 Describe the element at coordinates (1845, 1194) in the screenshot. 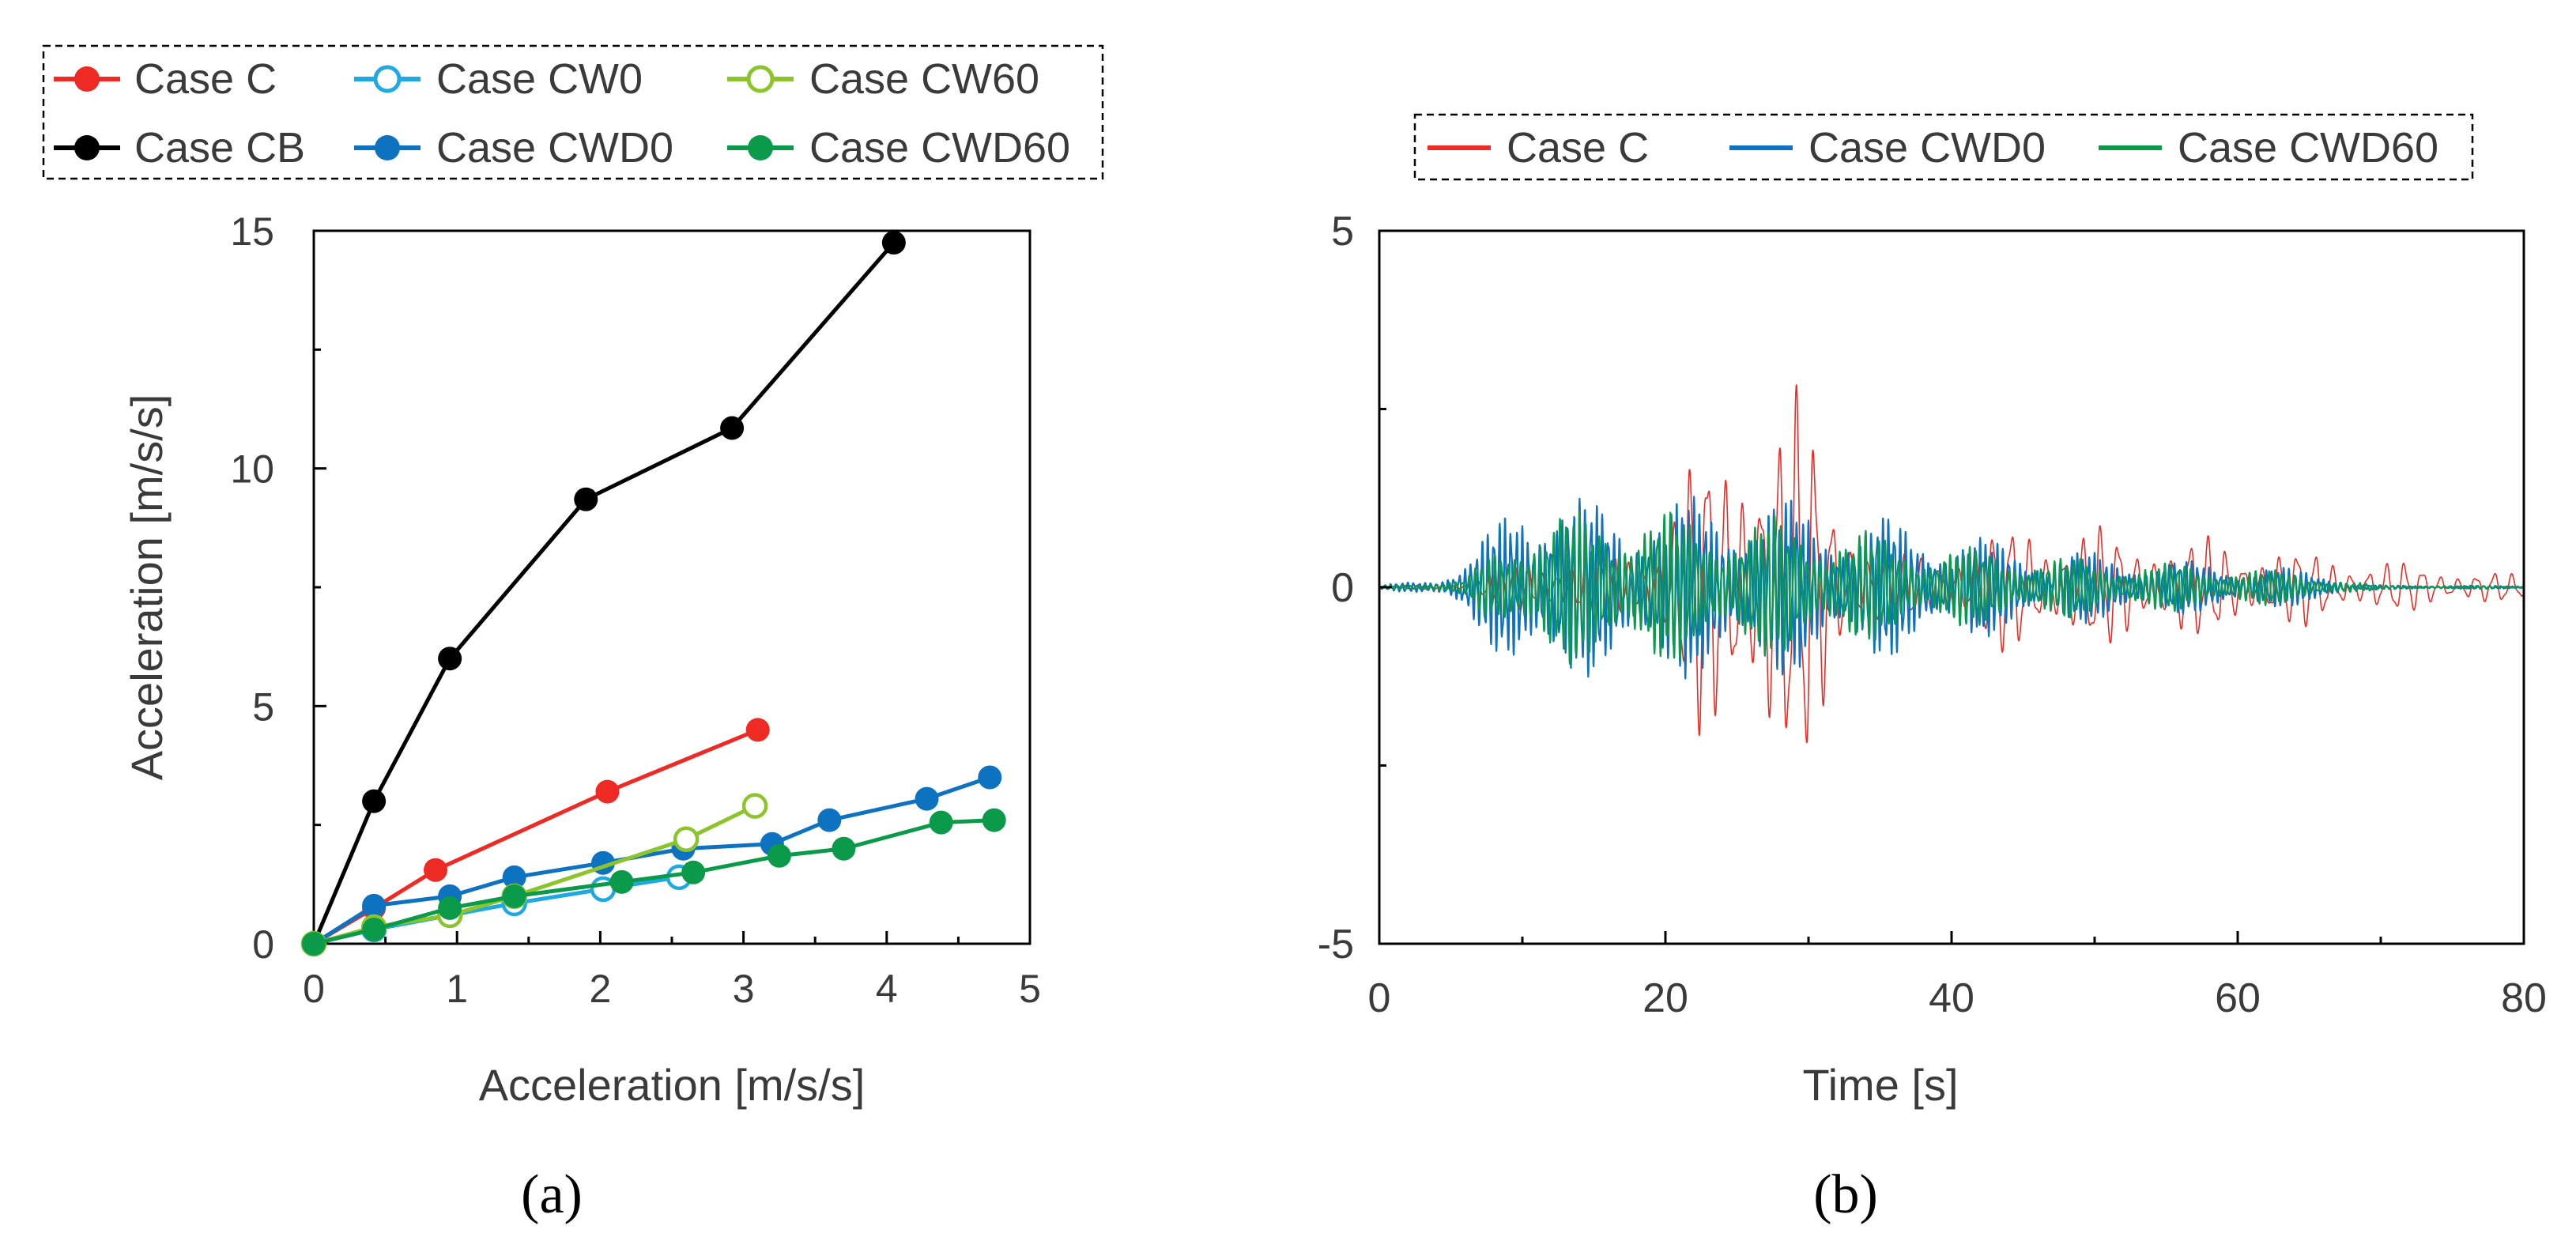

I see `caption-b: (b)` at that location.